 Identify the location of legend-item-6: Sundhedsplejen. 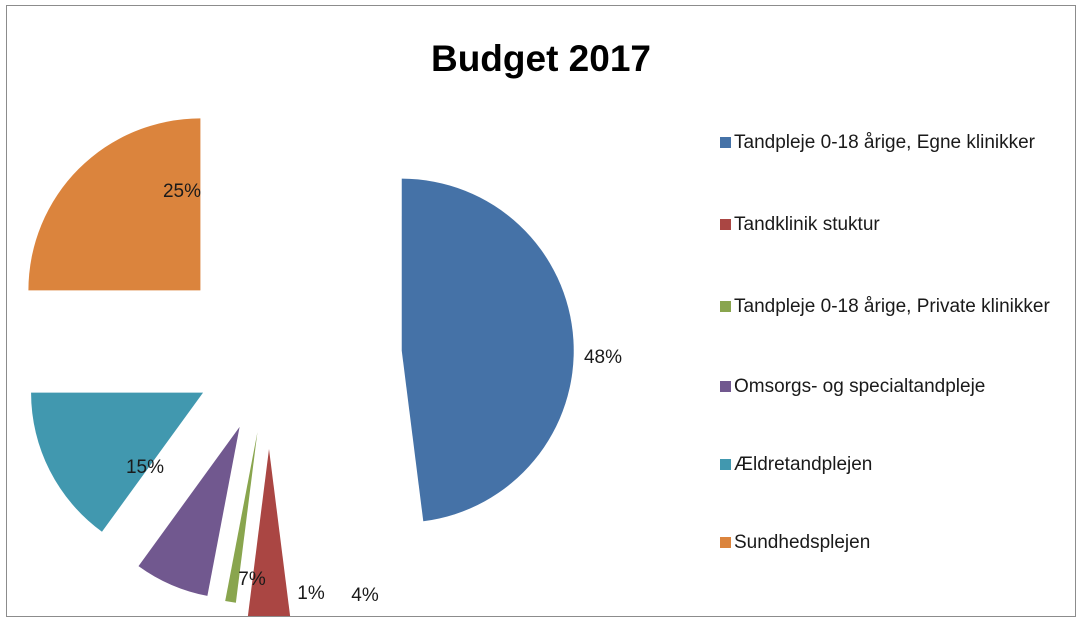
(895, 543).